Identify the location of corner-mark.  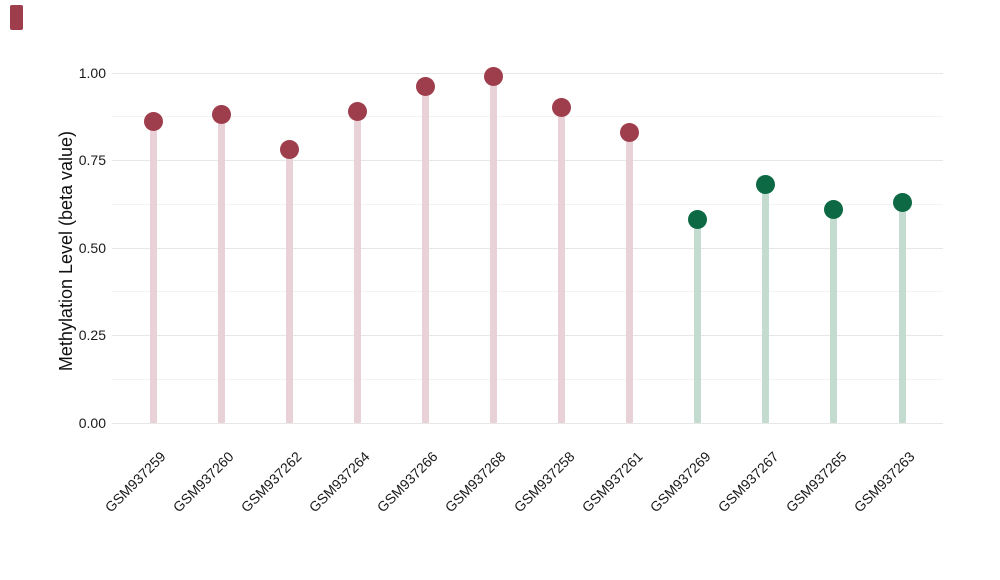
(16, 17).